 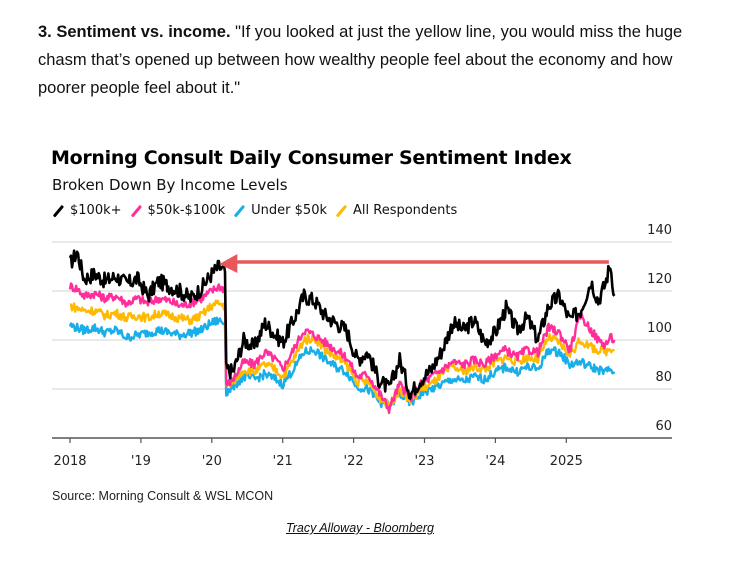 What do you see at coordinates (414, 263) in the screenshot?
I see `annotation` at bounding box center [414, 263].